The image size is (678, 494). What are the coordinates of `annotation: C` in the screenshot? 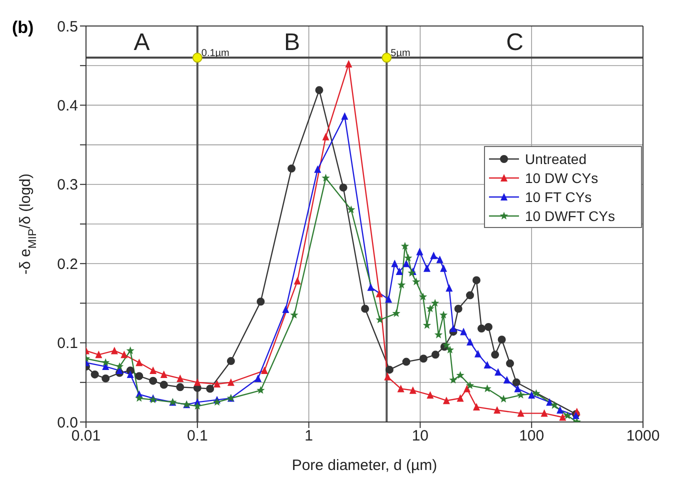 It's located at (515, 42).